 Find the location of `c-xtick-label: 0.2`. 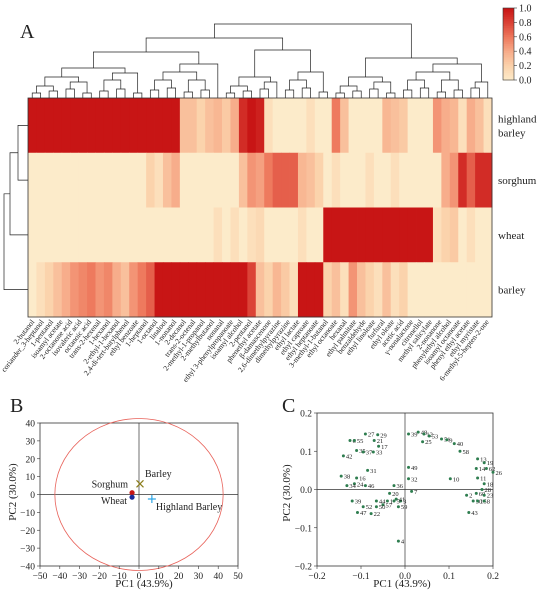

c-xtick-label: 0.2 is located at coordinates (493, 577).